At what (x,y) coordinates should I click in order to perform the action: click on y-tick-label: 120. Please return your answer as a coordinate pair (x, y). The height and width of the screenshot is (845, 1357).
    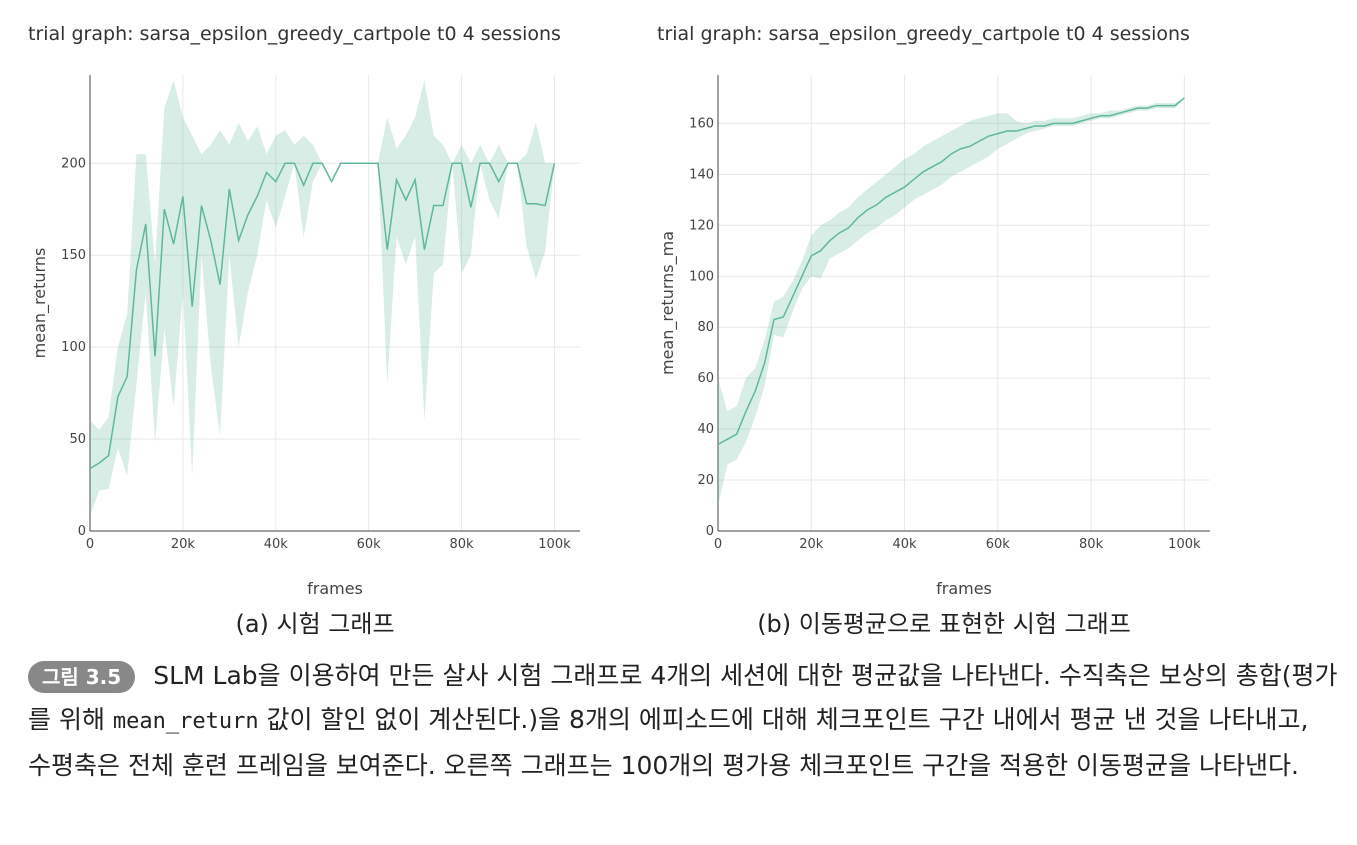
    Looking at the image, I should click on (701, 225).